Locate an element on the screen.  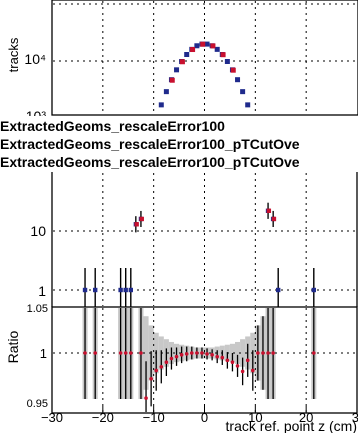
legend-box is located at coordinates (179, 144).